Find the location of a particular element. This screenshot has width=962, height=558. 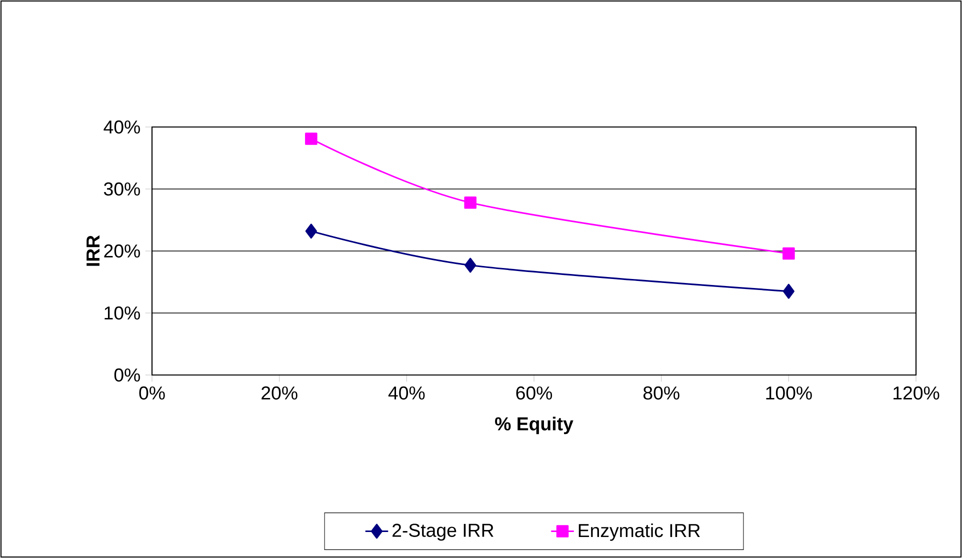

x-tick-label: 20% is located at coordinates (280, 393).